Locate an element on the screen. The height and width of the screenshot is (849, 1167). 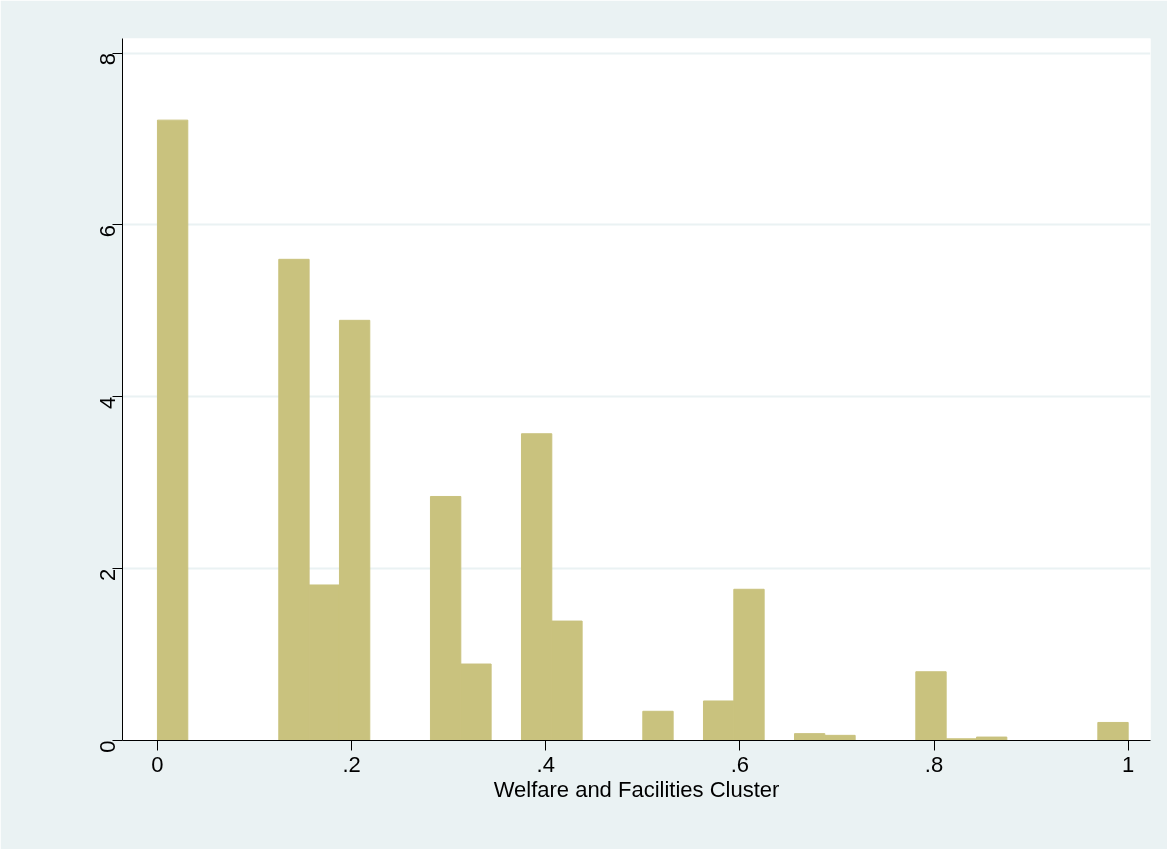
y-tick-label: 2 is located at coordinates (107, 574).